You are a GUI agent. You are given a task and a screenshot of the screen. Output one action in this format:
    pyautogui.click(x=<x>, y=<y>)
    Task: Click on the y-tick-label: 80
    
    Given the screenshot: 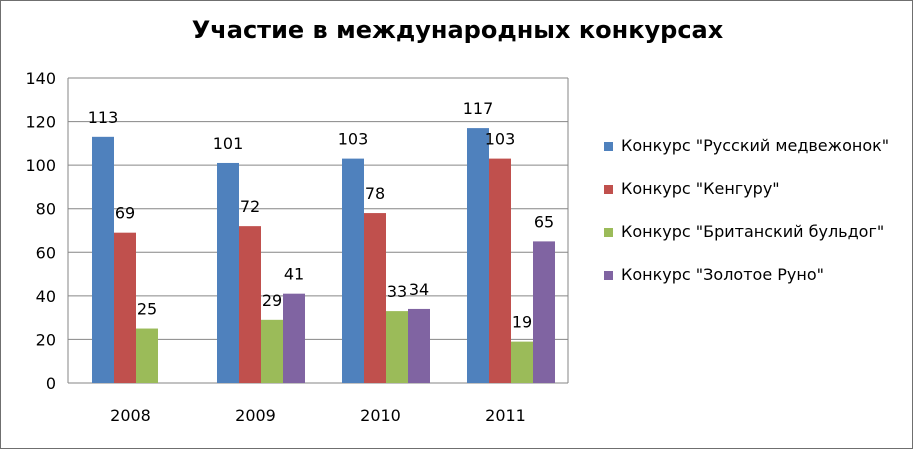 What is the action you would take?
    pyautogui.click(x=46, y=209)
    